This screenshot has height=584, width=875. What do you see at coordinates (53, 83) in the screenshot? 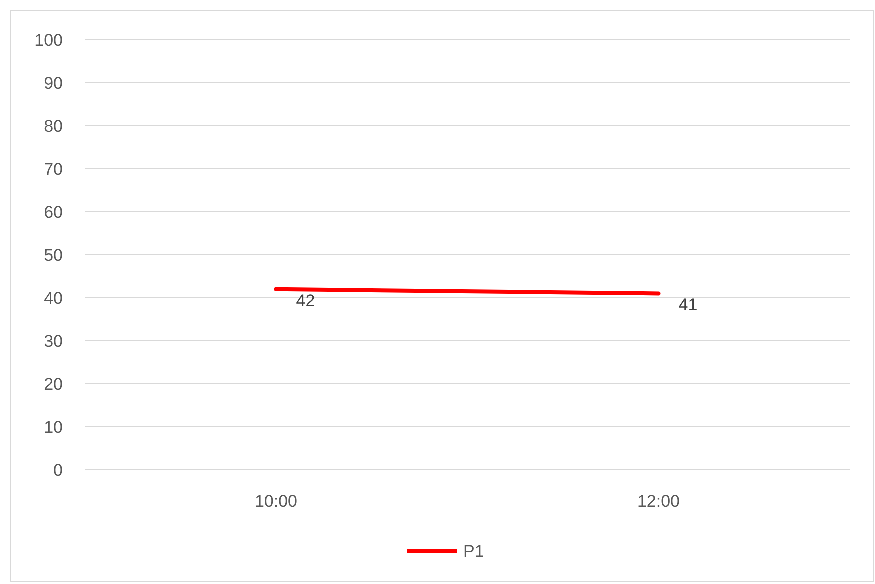
I see `y-tick-label: 90` at bounding box center [53, 83].